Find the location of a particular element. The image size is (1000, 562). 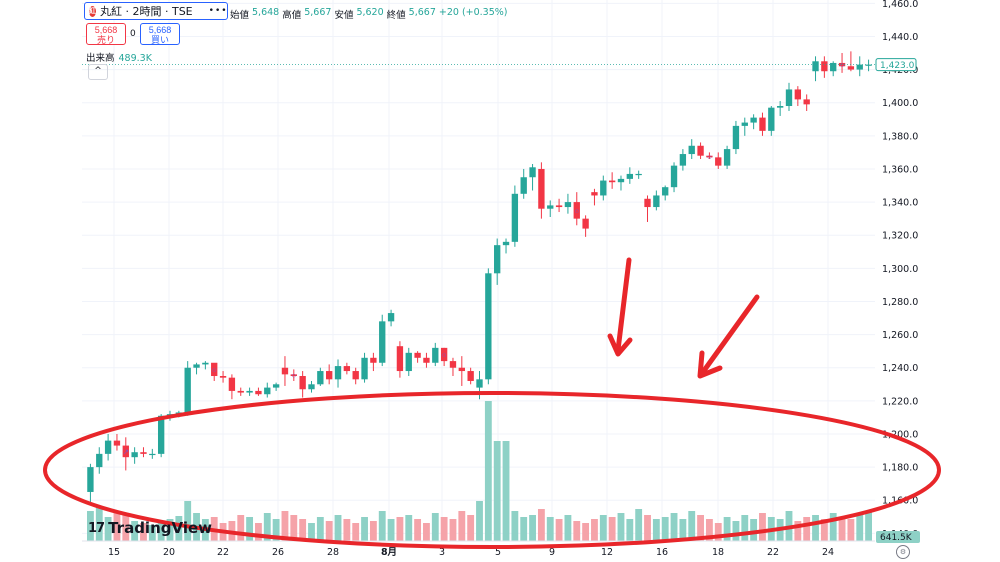

company-logo: 紅 is located at coordinates (92, 11).